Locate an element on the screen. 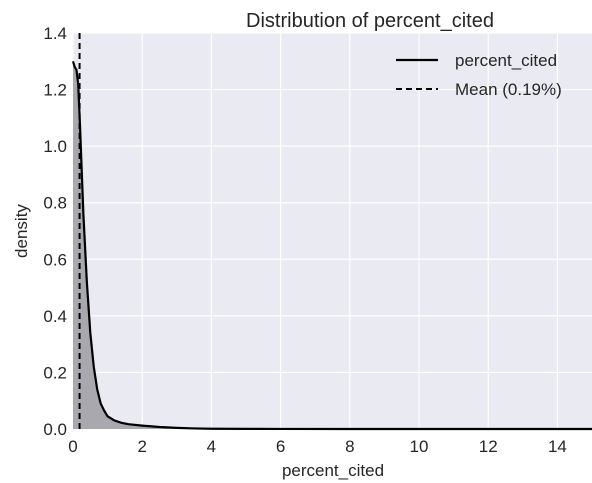 The image size is (592, 483). y-tick-label: 0.4 is located at coordinates (55, 316).